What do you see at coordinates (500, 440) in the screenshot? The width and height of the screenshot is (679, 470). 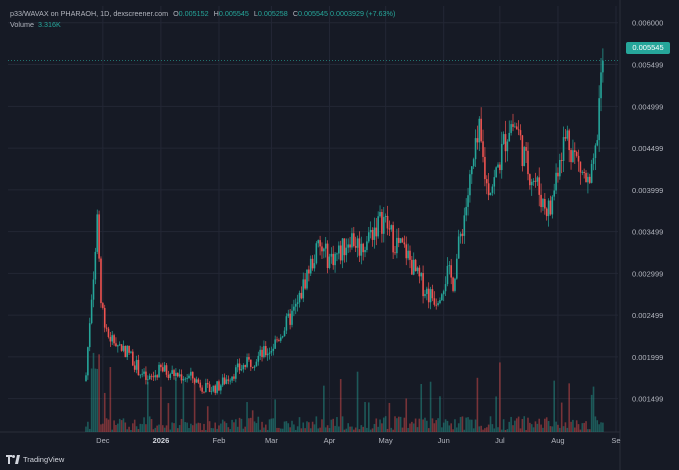 I see `x-tick-label: Jul` at bounding box center [500, 440].